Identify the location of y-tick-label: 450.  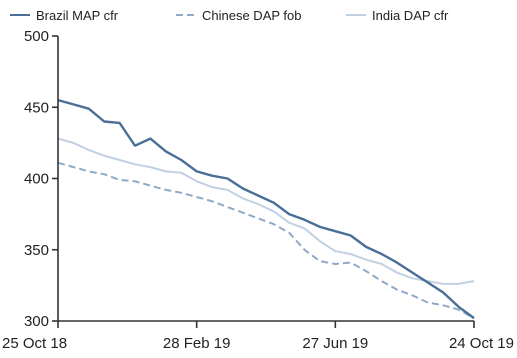
(36, 107).